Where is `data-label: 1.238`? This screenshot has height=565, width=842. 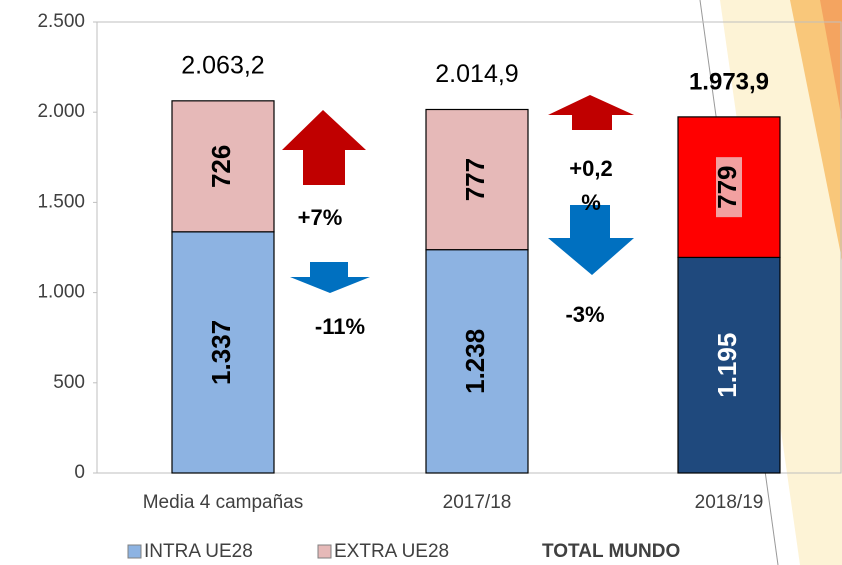
data-label: 1.238 is located at coordinates (475, 361).